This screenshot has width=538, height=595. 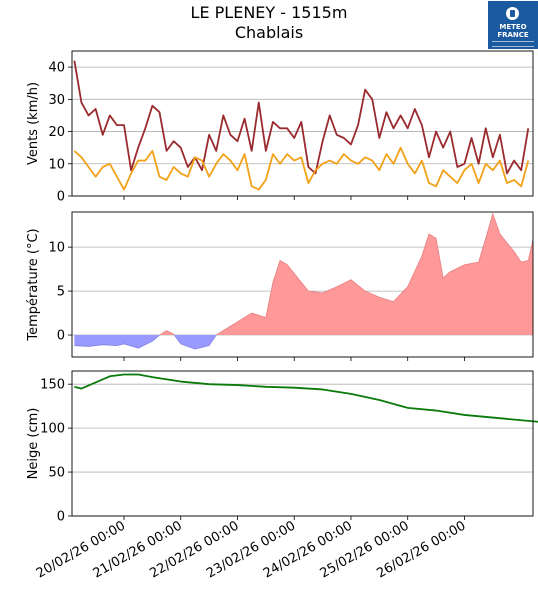 What do you see at coordinates (33, 284) in the screenshot?
I see `panel-2-ylabel: Température (°C)` at bounding box center [33, 284].